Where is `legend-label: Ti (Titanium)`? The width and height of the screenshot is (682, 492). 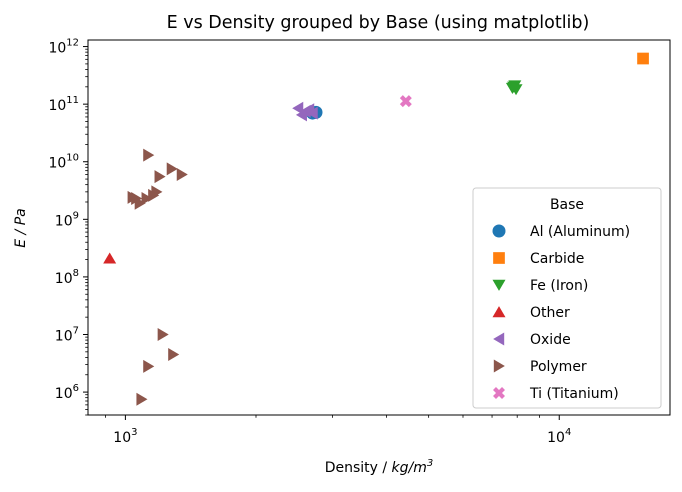 legend-label: Ti (Titanium) is located at coordinates (574, 394).